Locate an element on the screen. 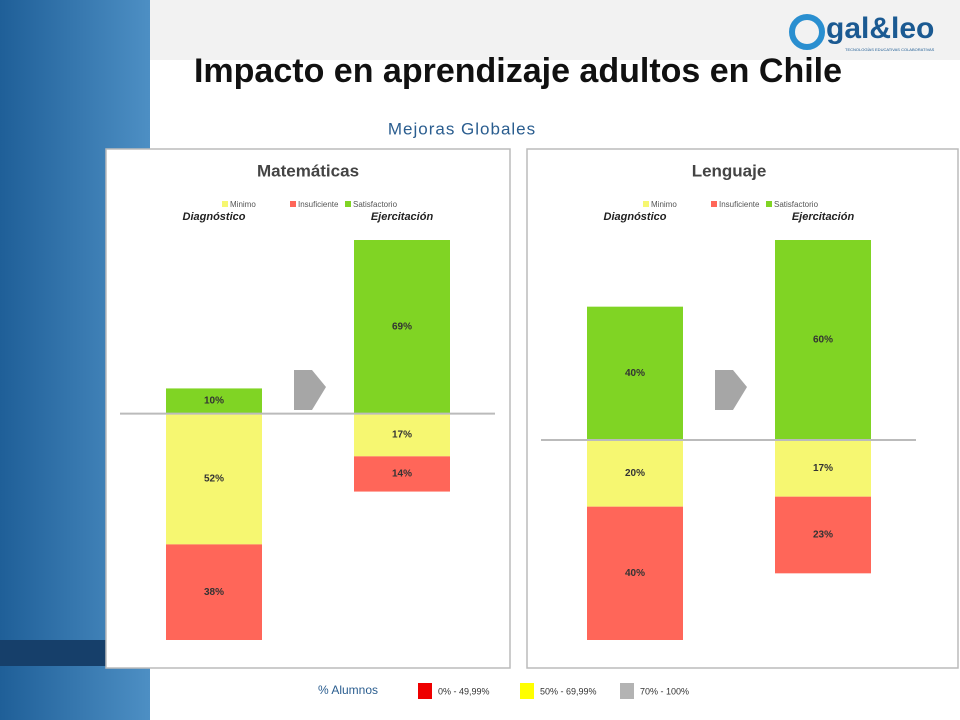 The image size is (960, 720). chart-title: Lenguaje is located at coordinates (729, 170).